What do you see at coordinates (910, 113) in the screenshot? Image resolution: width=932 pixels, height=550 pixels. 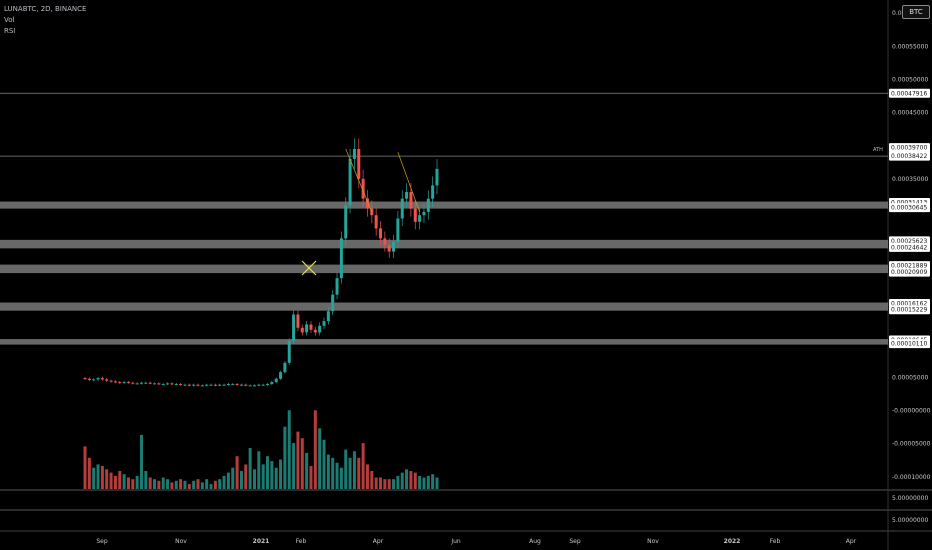 I see `price-tick-label: 0.00045000` at bounding box center [910, 113].